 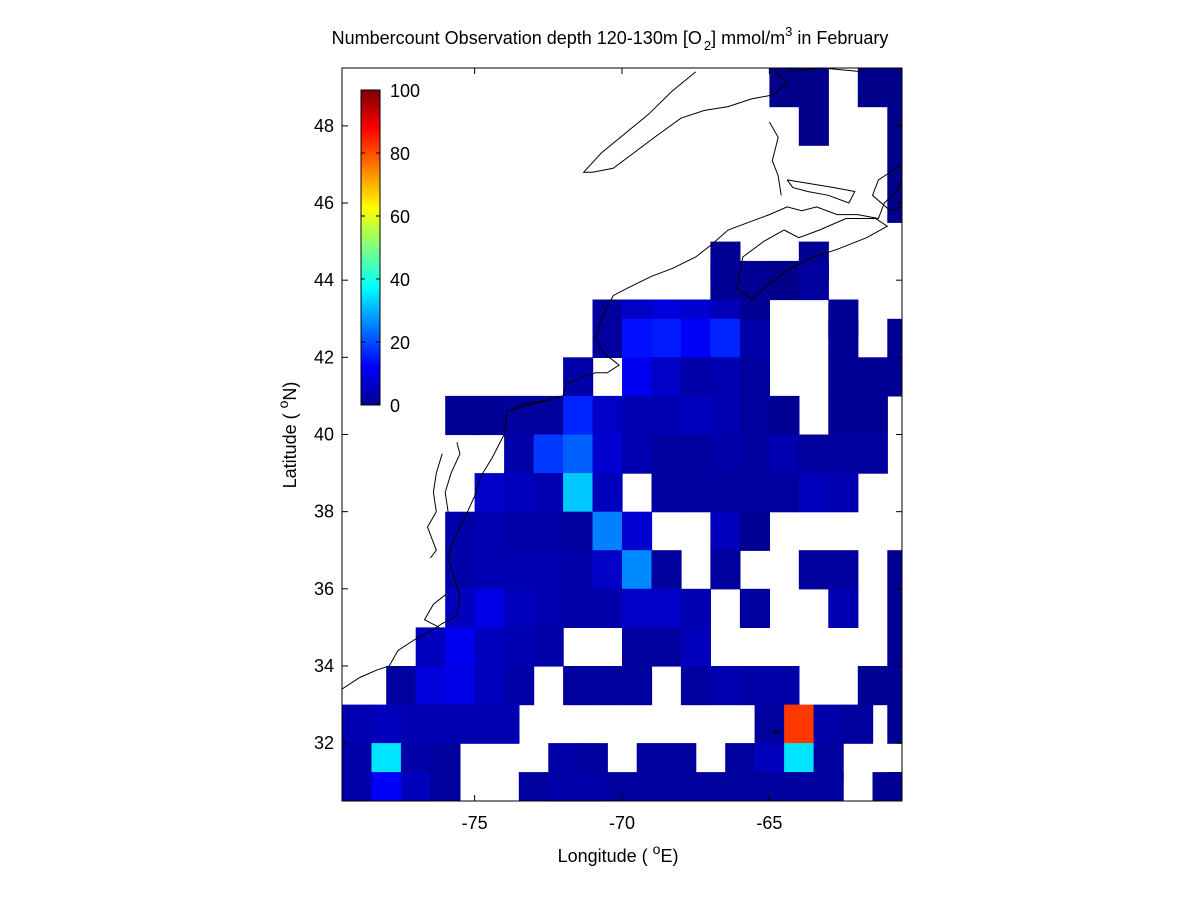 I want to click on colorbar-gradient, so click(x=370, y=247).